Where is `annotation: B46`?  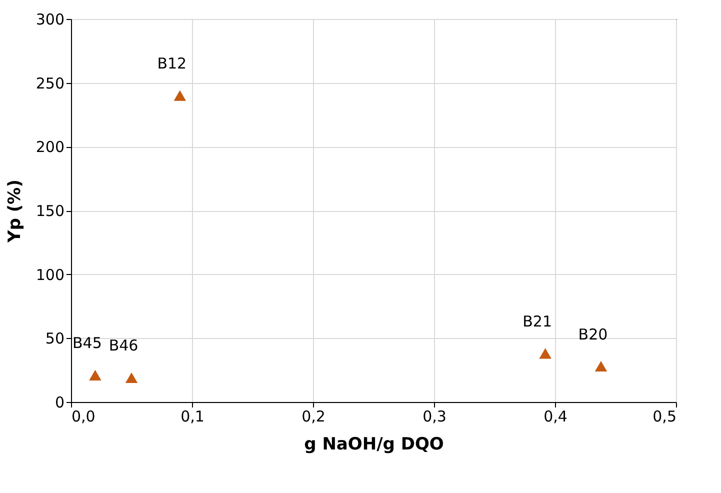
annotation: B46 is located at coordinates (123, 345).